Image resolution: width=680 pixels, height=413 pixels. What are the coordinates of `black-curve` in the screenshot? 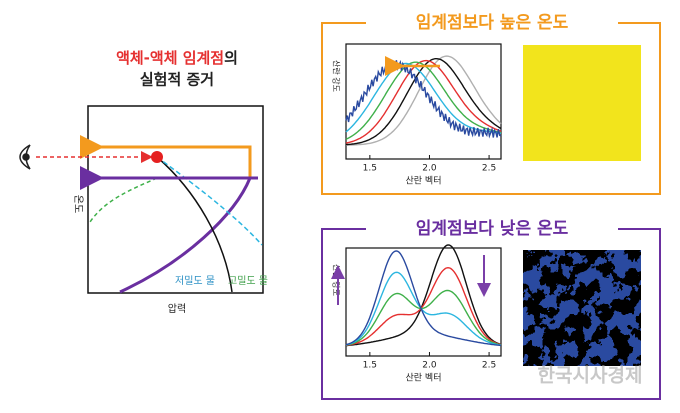 It's located at (194, 224).